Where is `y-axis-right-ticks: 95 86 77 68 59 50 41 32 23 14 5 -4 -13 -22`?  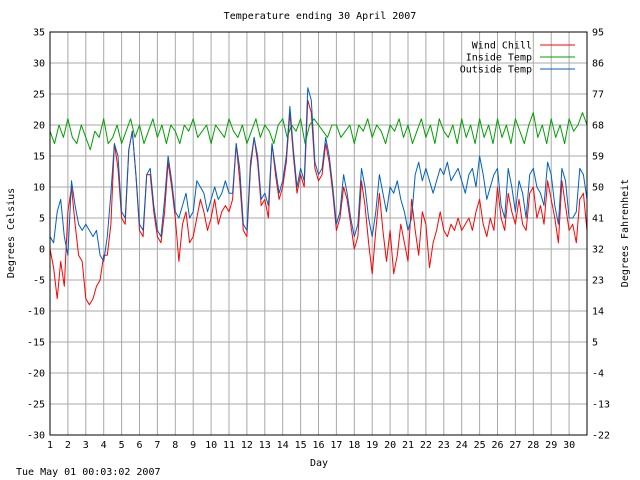 y-axis-right-ticks: 95 86 77 68 59 50 41 32 23 14 5 -4 -13 -22 is located at coordinates (601, 235).